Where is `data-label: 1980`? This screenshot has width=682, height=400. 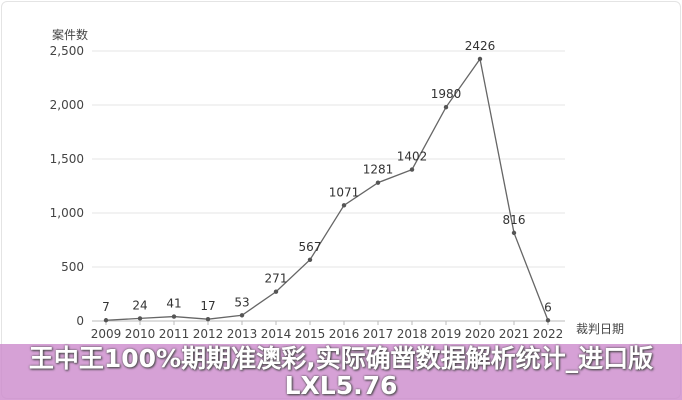 data-label: 1980 is located at coordinates (446, 94).